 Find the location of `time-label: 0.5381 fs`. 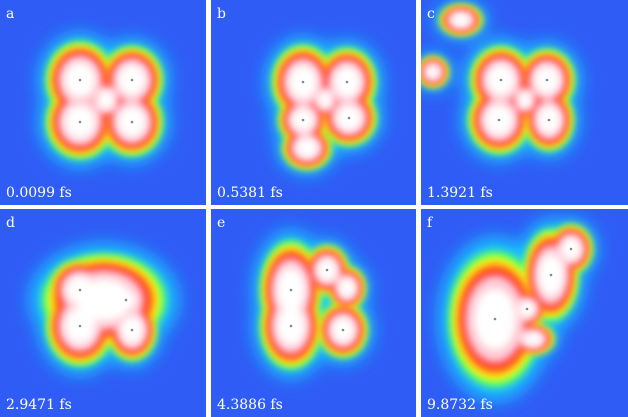

time-label: 0.5381 fs is located at coordinates (250, 193).